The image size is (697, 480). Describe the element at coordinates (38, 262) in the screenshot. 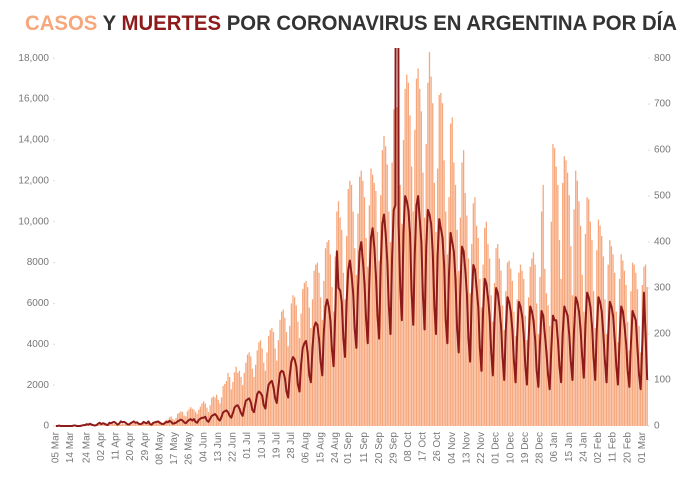

I see `y-tick-label: 8000` at that location.